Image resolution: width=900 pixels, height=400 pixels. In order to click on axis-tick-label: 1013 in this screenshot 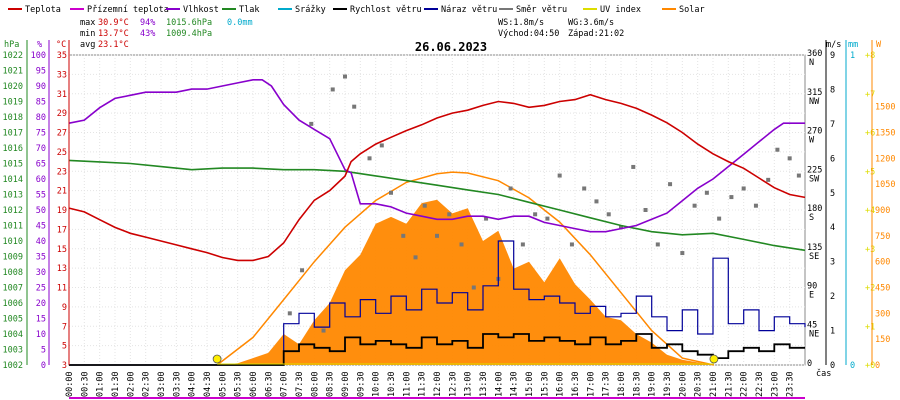, I will do `click(13, 196)`.